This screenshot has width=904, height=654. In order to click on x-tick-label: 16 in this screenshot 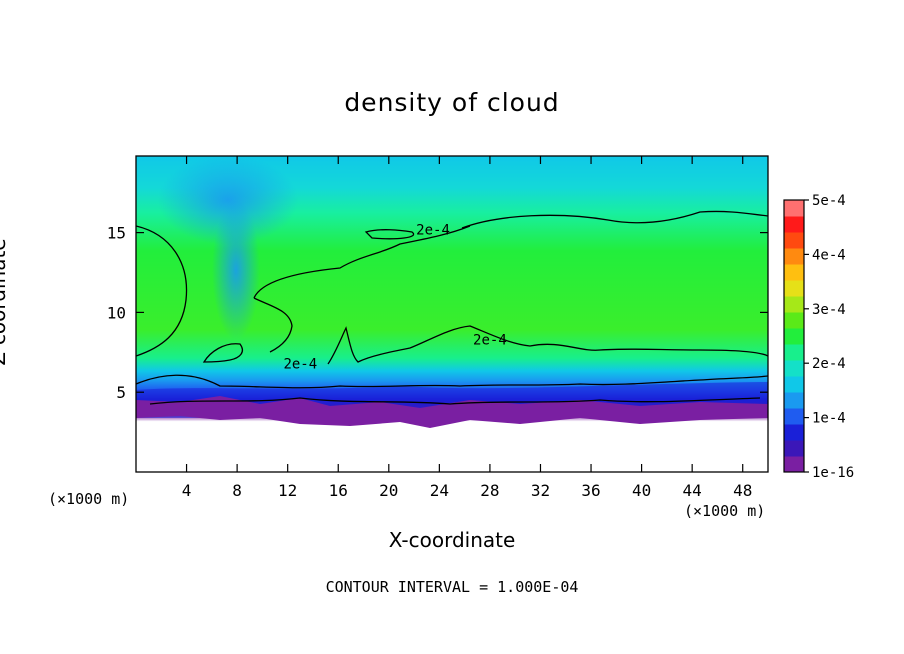, I will do `click(338, 490)`.